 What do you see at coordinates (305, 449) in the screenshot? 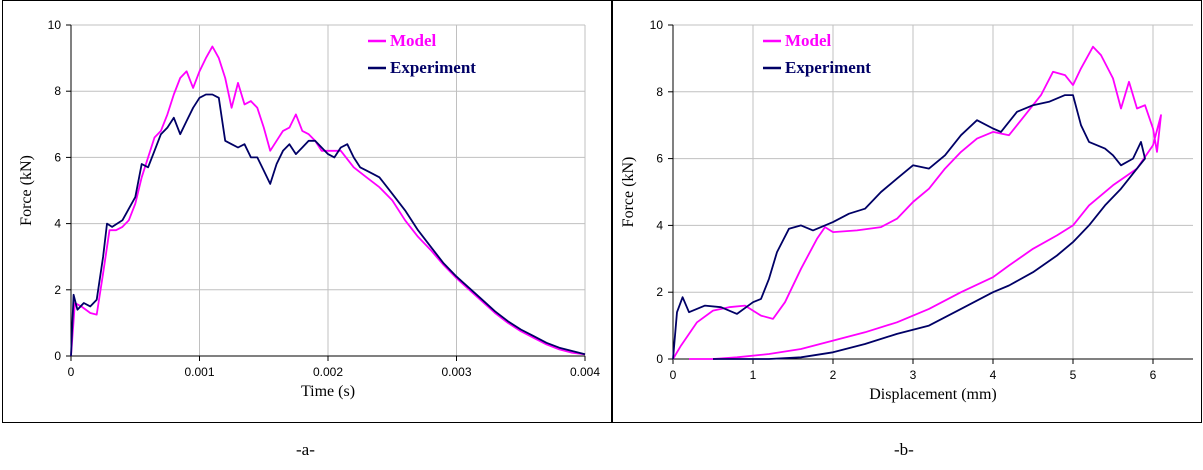
I see `caption-a: -a-` at bounding box center [305, 449].